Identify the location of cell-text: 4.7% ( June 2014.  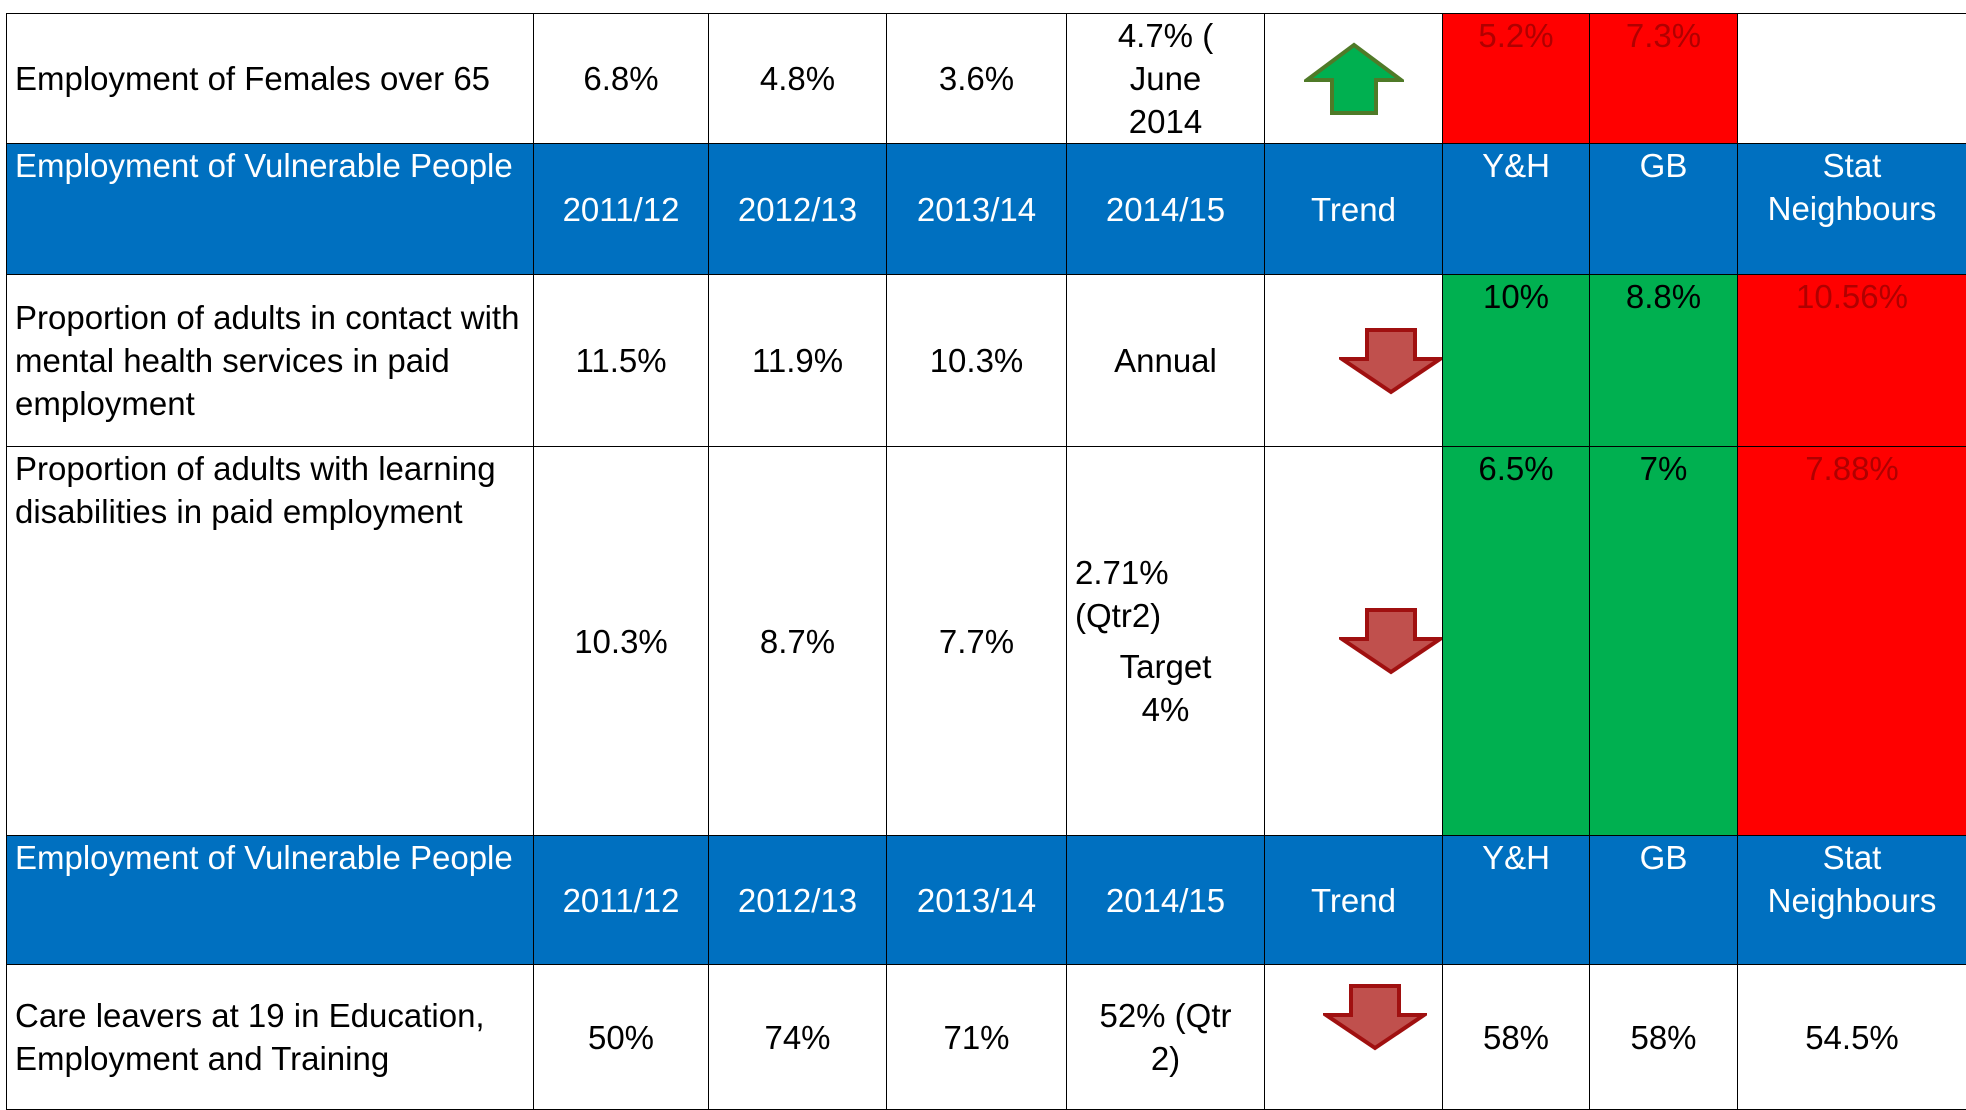
(1166, 78).